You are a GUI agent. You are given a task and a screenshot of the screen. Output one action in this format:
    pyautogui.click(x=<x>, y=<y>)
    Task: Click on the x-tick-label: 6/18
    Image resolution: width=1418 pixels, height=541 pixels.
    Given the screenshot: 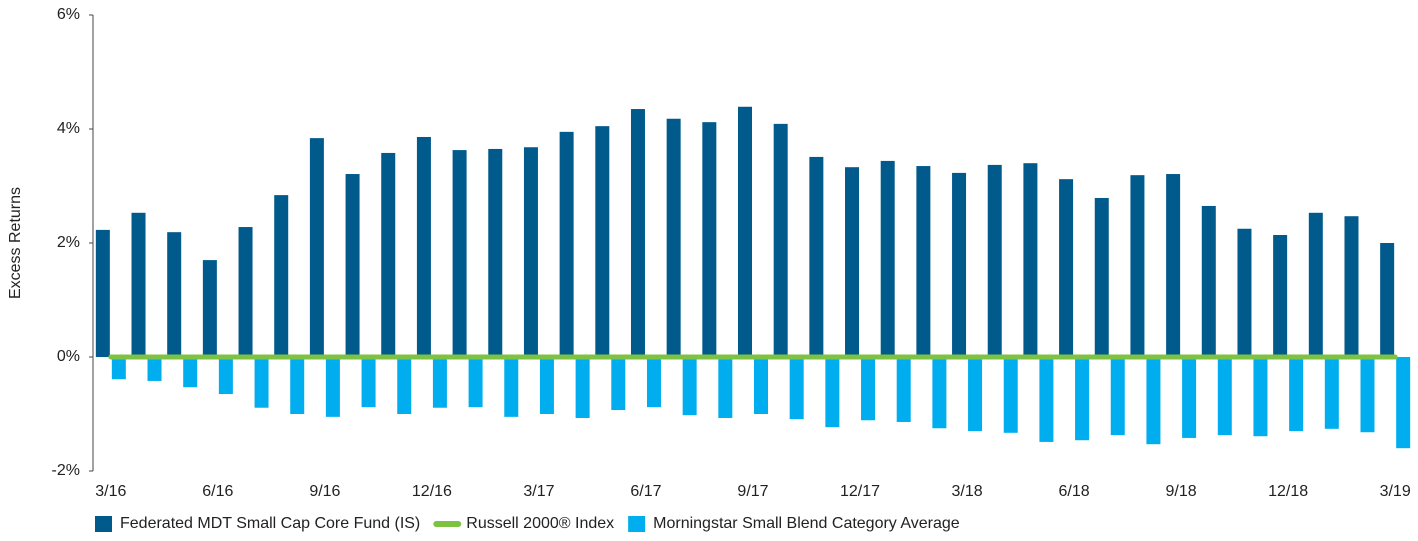 What is the action you would take?
    pyautogui.click(x=1074, y=491)
    